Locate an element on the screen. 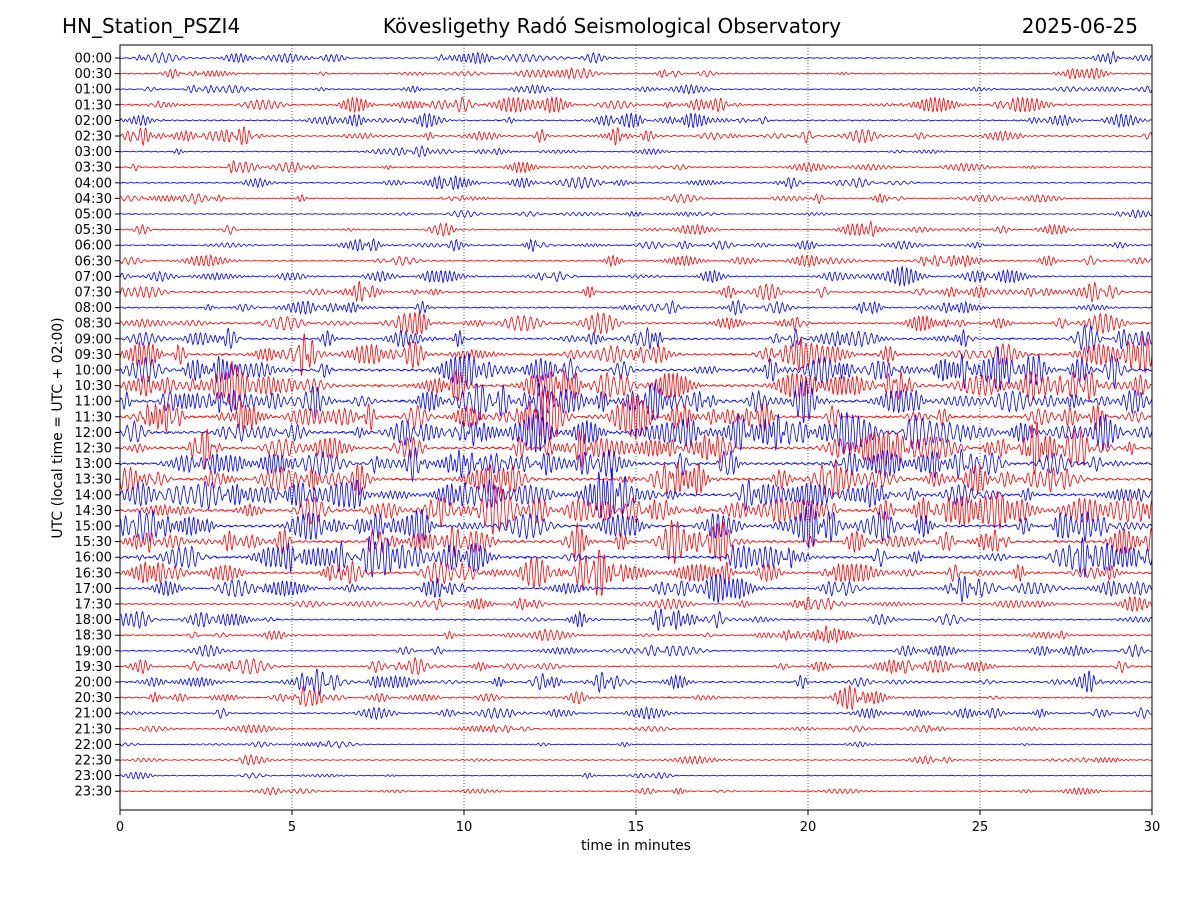  y-tick-label: 23:00 is located at coordinates (93, 776).